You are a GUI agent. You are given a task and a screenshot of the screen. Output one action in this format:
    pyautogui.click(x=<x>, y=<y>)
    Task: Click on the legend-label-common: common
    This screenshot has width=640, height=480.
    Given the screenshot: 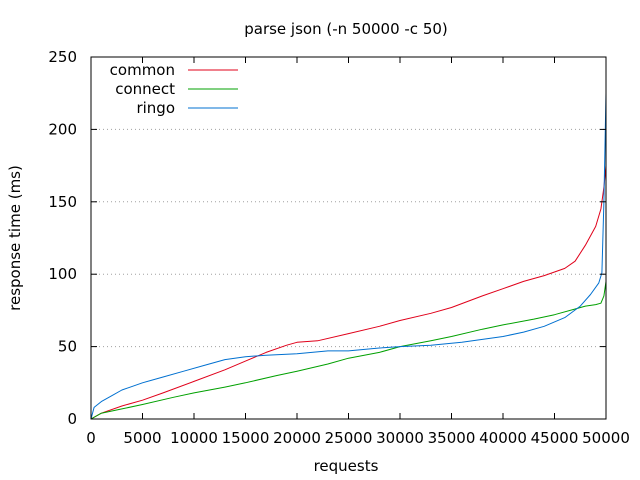 What is the action you would take?
    pyautogui.click(x=142, y=70)
    